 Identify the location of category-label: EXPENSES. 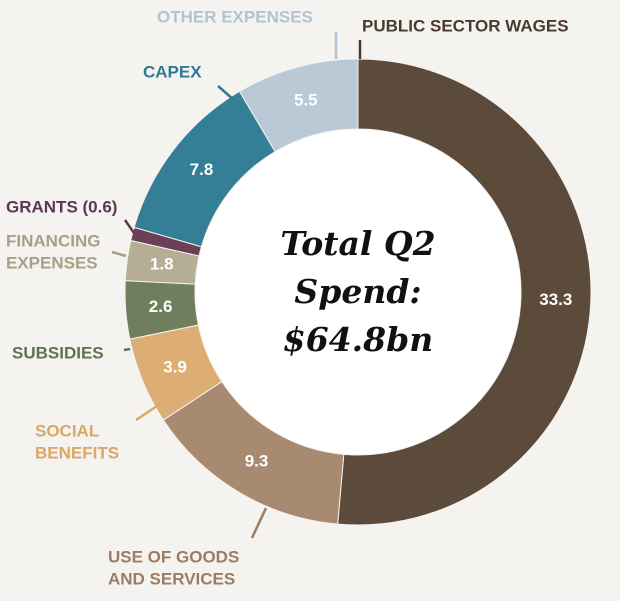
(52, 262).